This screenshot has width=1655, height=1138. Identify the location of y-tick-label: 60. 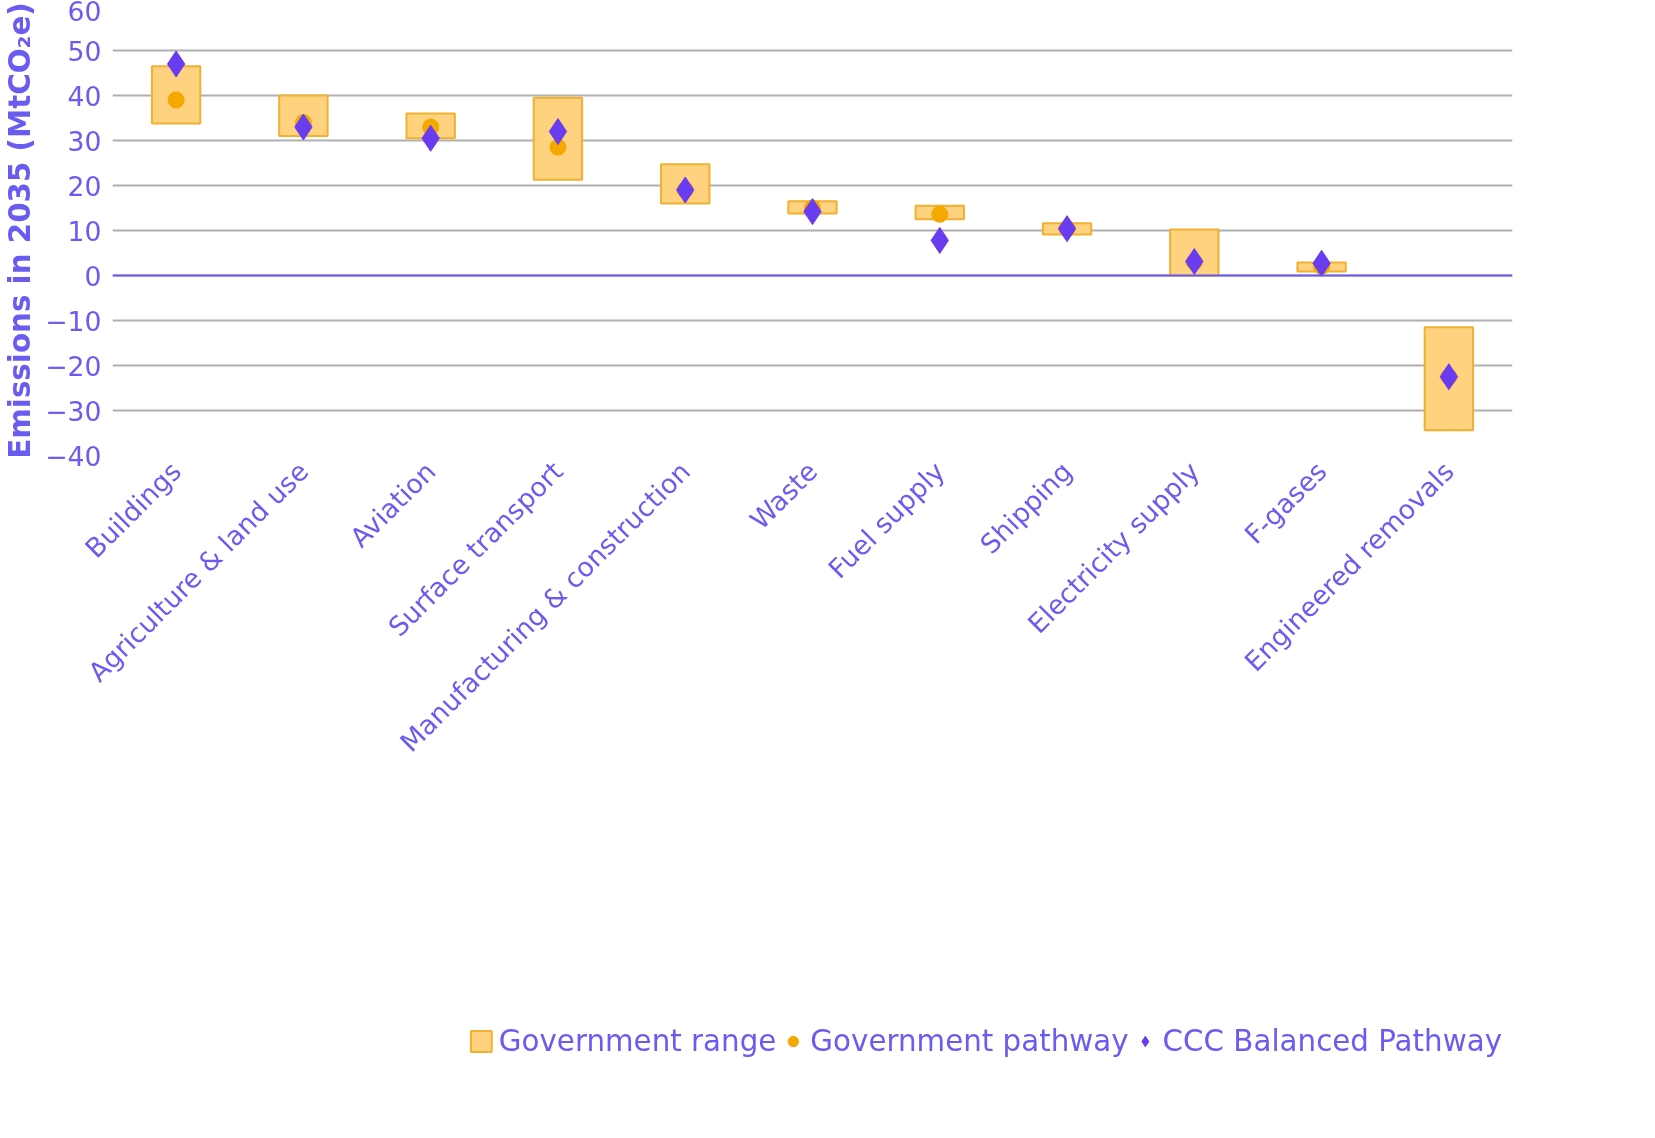
(84, 13).